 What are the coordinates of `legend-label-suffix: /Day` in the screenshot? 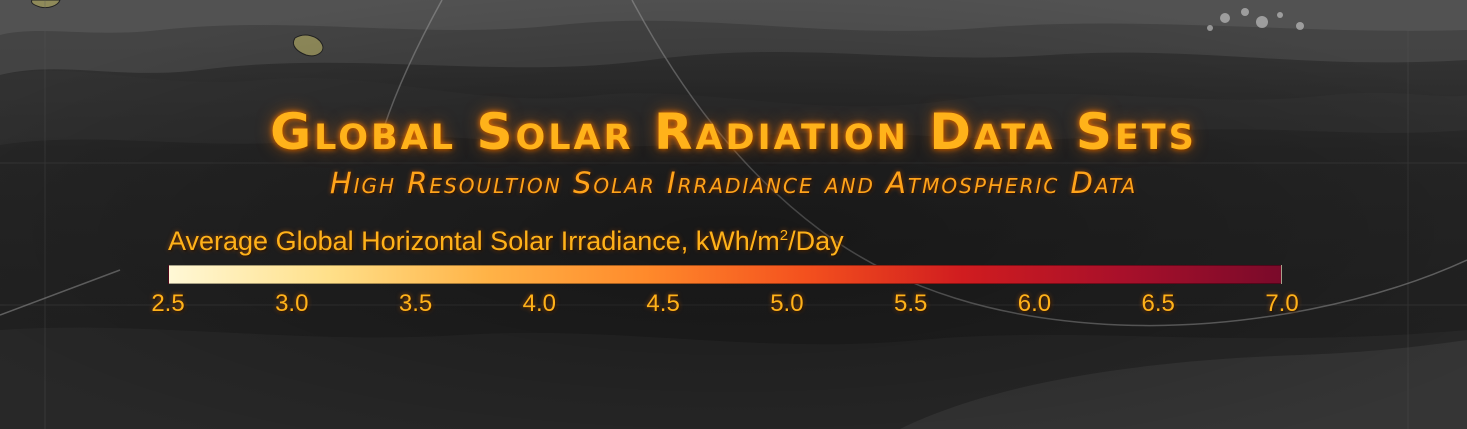 It's located at (816, 241).